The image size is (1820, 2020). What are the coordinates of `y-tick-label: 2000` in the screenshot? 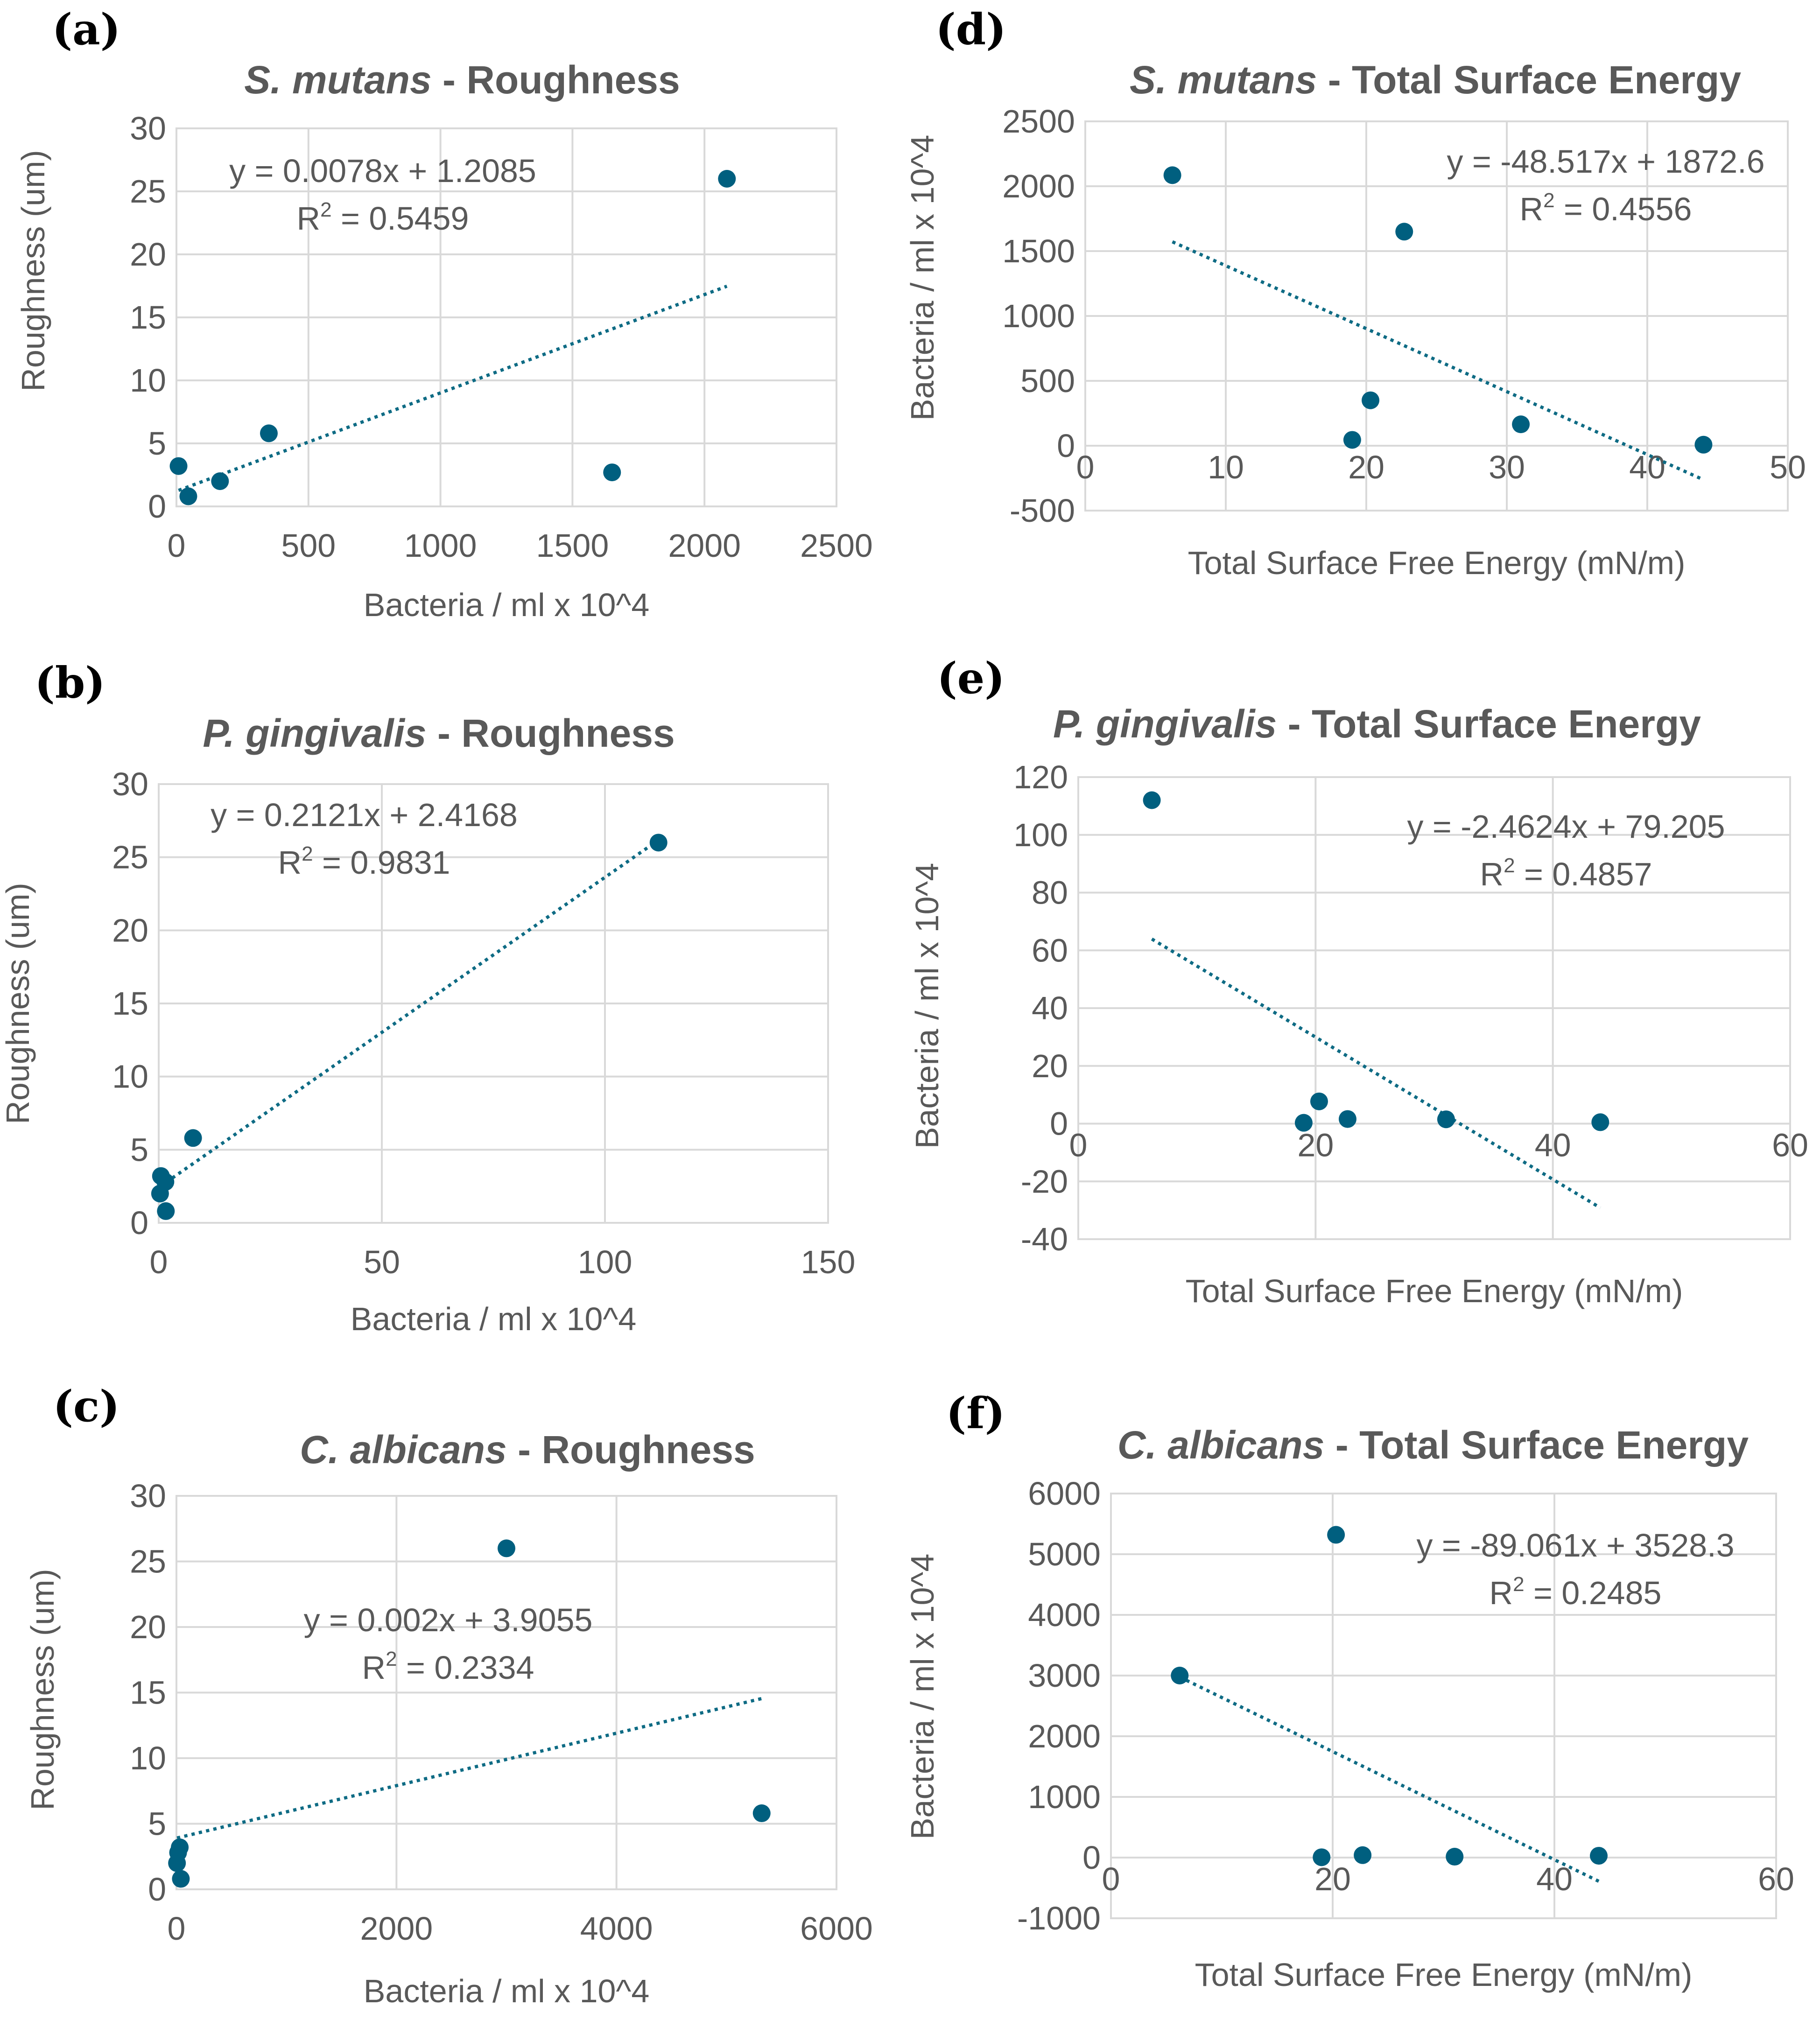 It's located at (1038, 186).